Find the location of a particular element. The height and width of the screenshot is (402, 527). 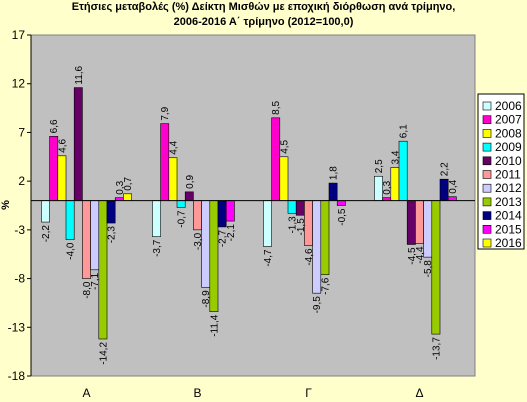

data-label-2007-1: 7,9 is located at coordinates (165, 113).